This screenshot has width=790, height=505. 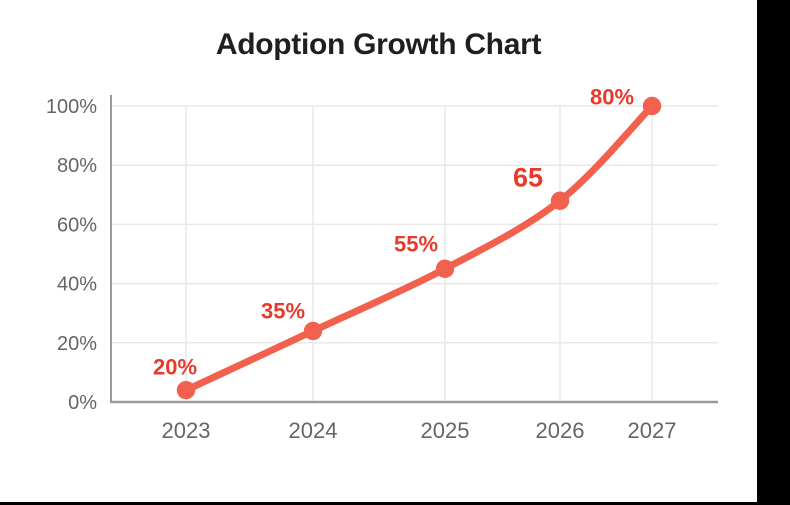 What do you see at coordinates (186, 430) in the screenshot?
I see `x-tick-label: 2023` at bounding box center [186, 430].